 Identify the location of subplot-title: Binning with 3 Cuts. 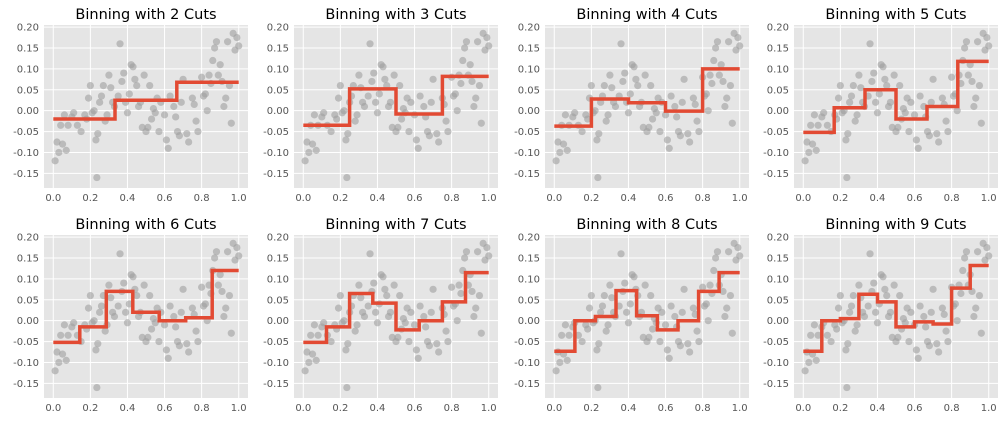
(395, 15).